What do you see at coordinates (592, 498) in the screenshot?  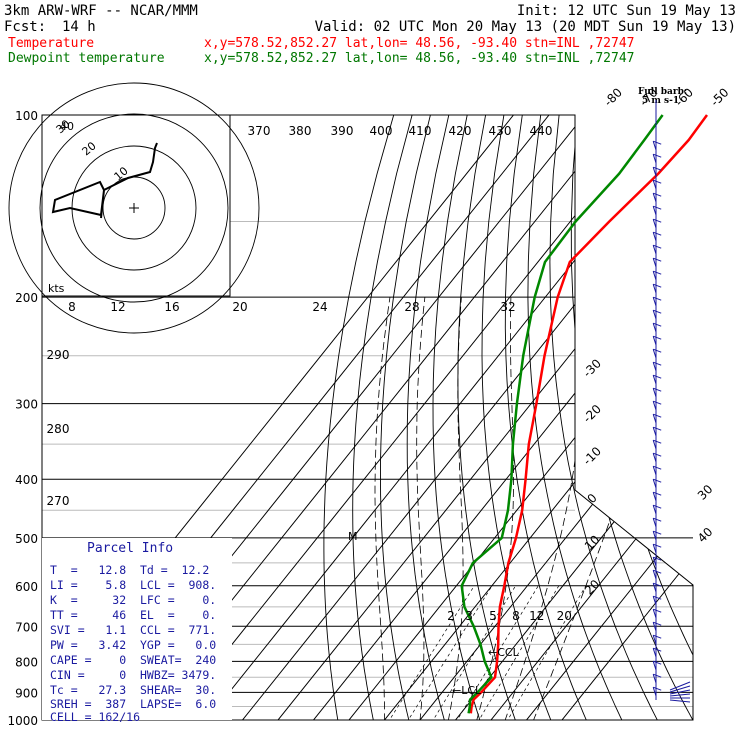 I see `isotherm-label: 0` at bounding box center [592, 498].